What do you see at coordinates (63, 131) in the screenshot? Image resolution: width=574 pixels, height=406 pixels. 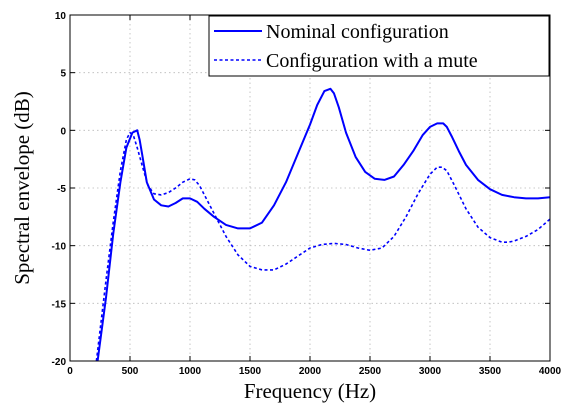 I see `y-tick-label: 0` at bounding box center [63, 131].